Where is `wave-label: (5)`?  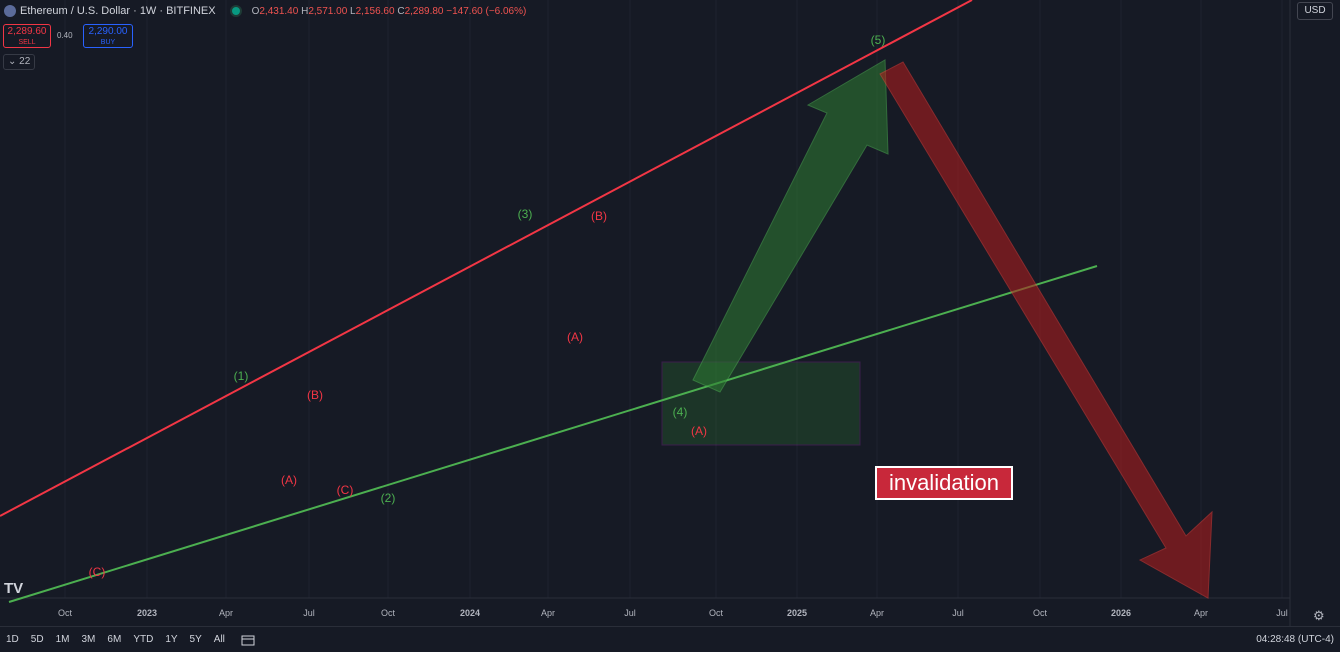
wave-label: (5) is located at coordinates (878, 40).